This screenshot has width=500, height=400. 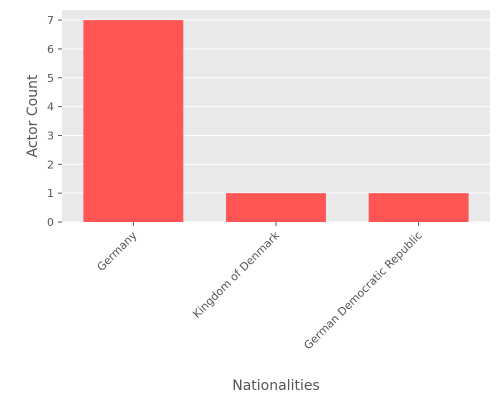 What do you see at coordinates (50, 164) in the screenshot?
I see `y-tick-label: 2` at bounding box center [50, 164].